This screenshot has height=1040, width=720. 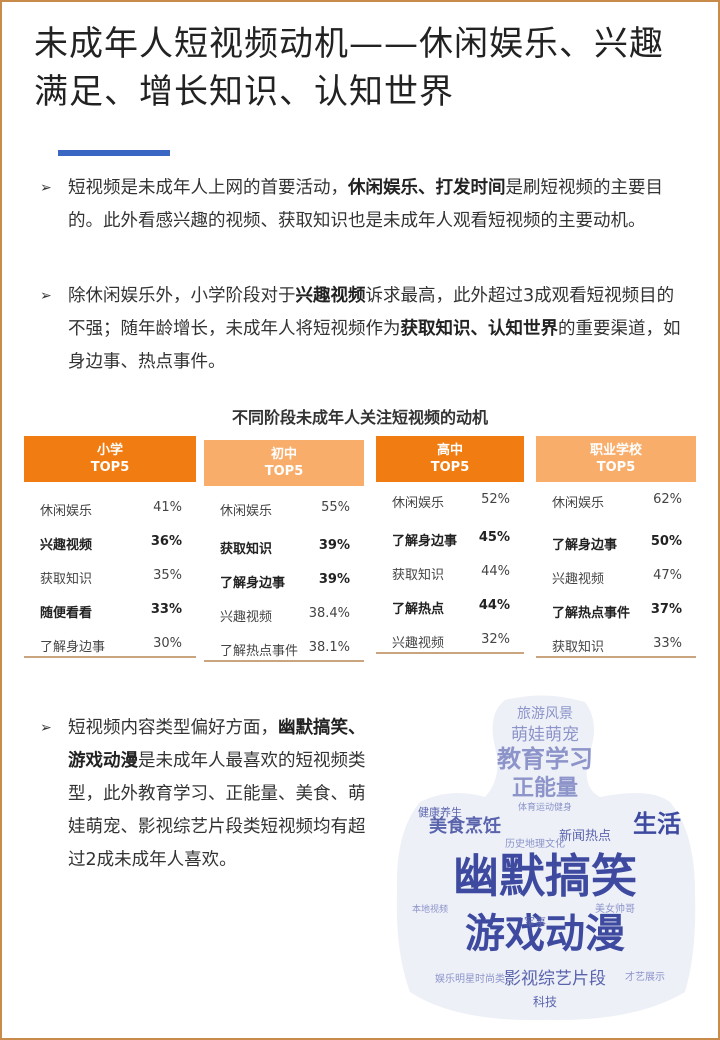 What do you see at coordinates (585, 836) in the screenshot?
I see `word-cloud-term: 新闻热点` at bounding box center [585, 836].